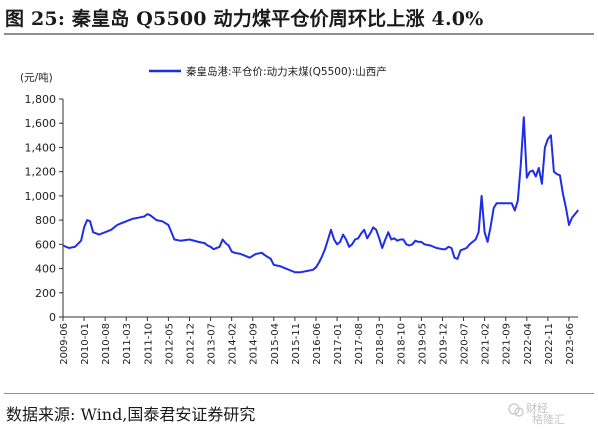 This screenshot has height=429, width=598. What do you see at coordinates (516, 410) in the screenshot?
I see `wechat-icon` at bounding box center [516, 410].